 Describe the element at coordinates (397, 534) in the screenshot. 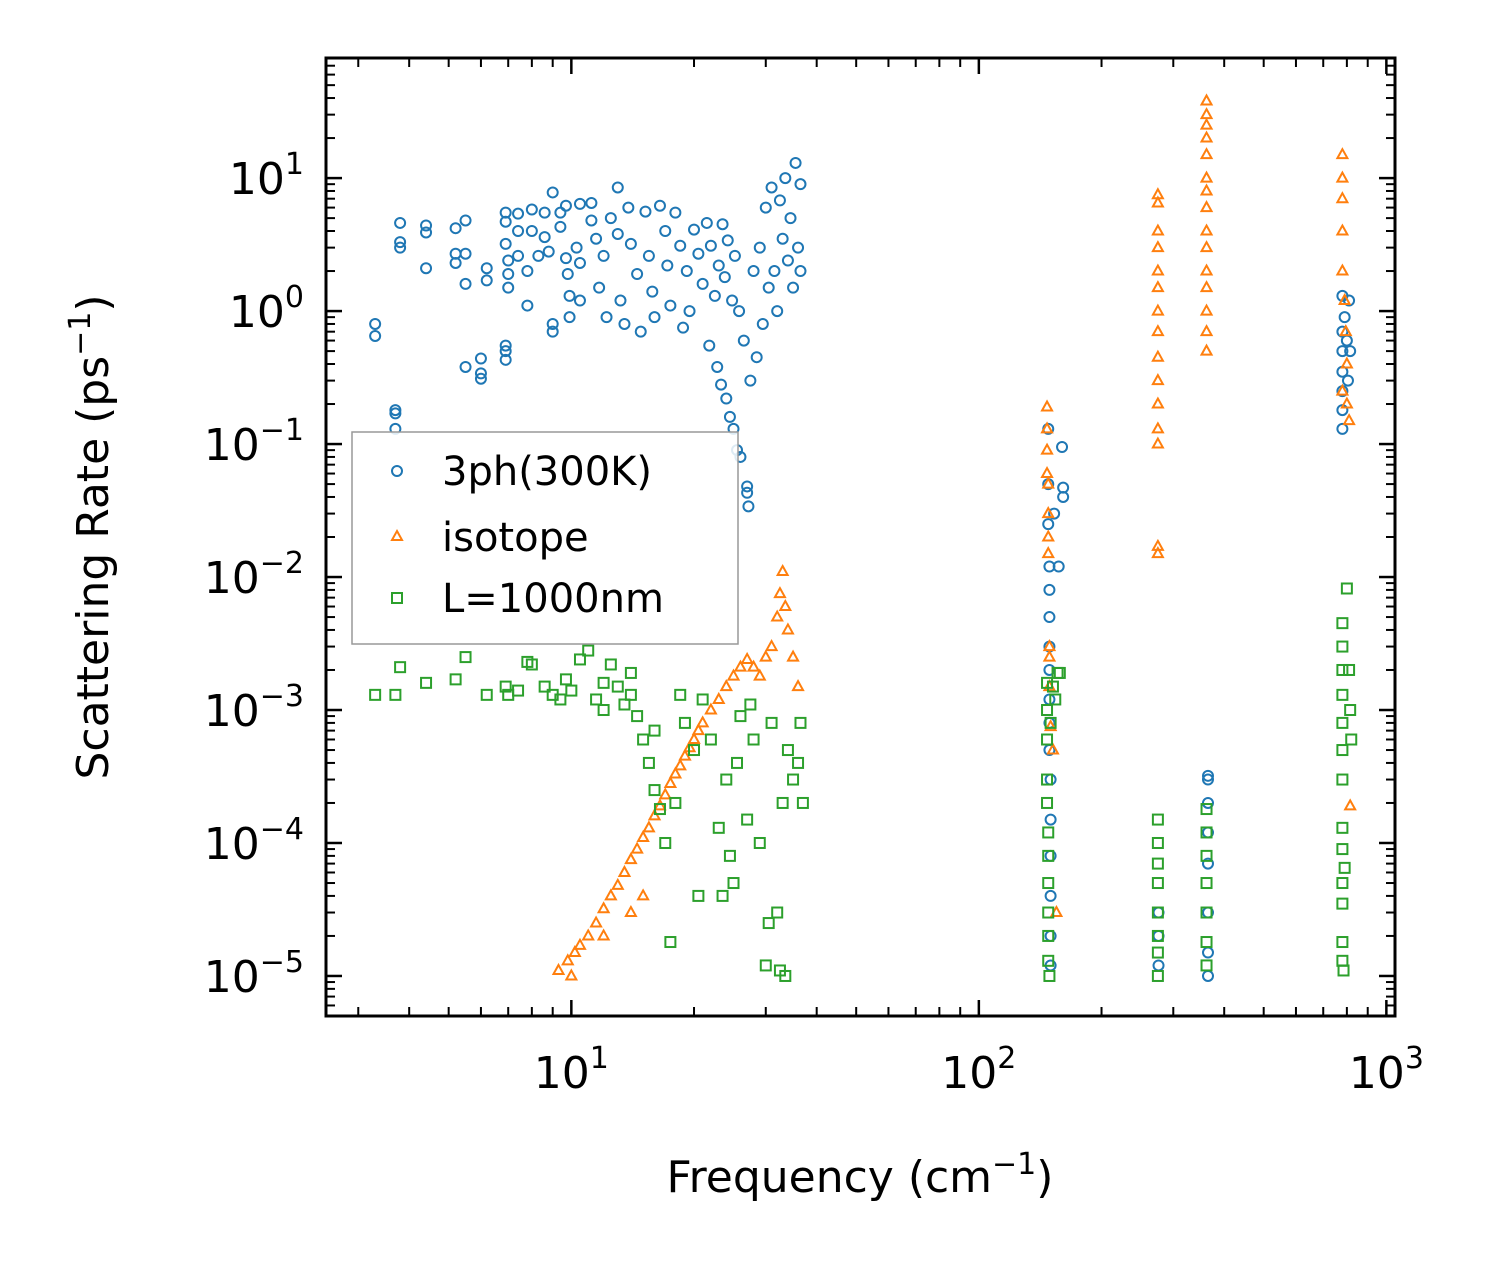

I see `legend-marker-isotope` at that location.